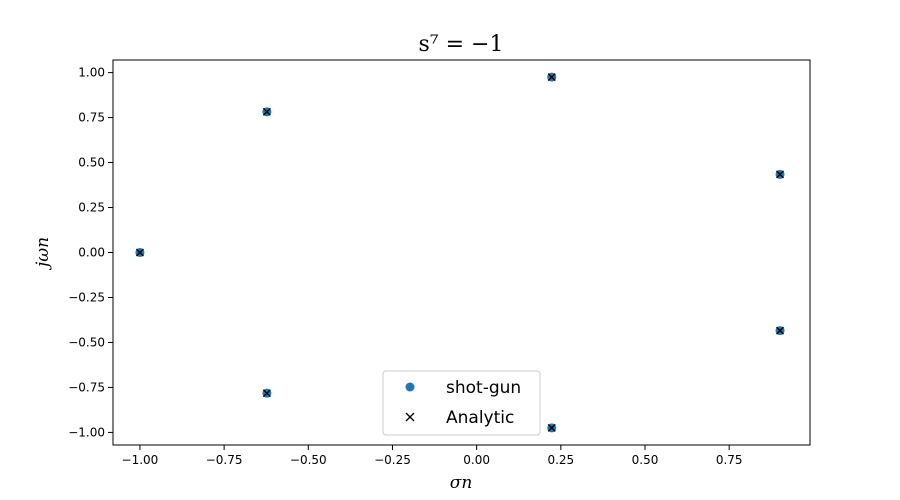 The image size is (900, 500). What do you see at coordinates (86, 297) in the screenshot?
I see `y-tick-label: −0.25` at bounding box center [86, 297].